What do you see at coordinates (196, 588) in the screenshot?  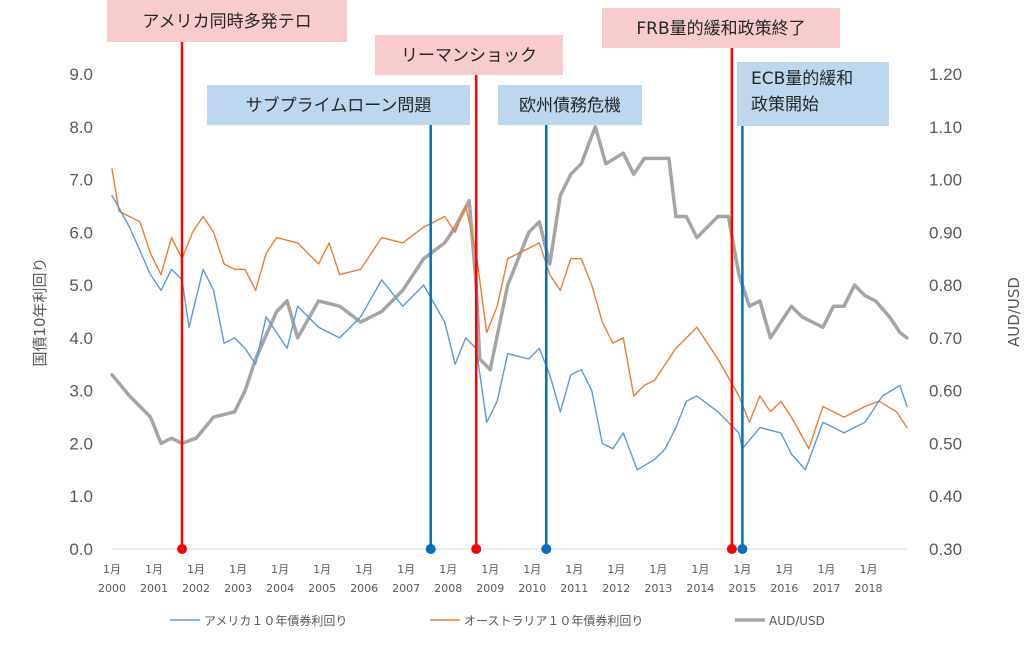 I see `x-tick-year-label: 2002` at bounding box center [196, 588].